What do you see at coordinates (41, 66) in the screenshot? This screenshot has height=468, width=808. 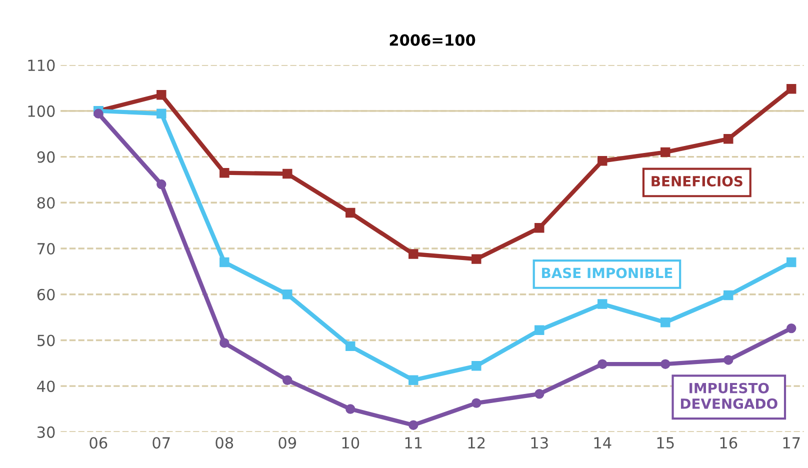 I see `y-tick-label: 110` at bounding box center [41, 66].